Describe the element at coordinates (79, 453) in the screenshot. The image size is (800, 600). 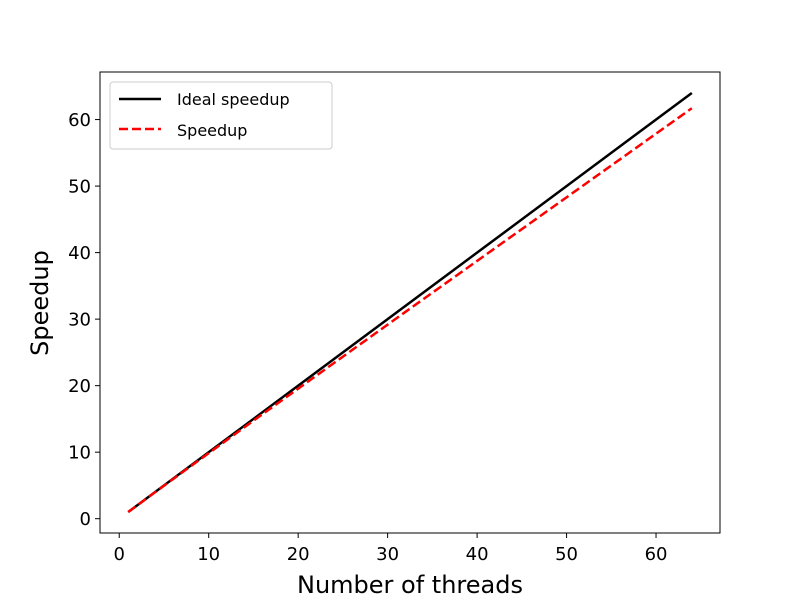
I see `y-tick-label: 10` at that location.